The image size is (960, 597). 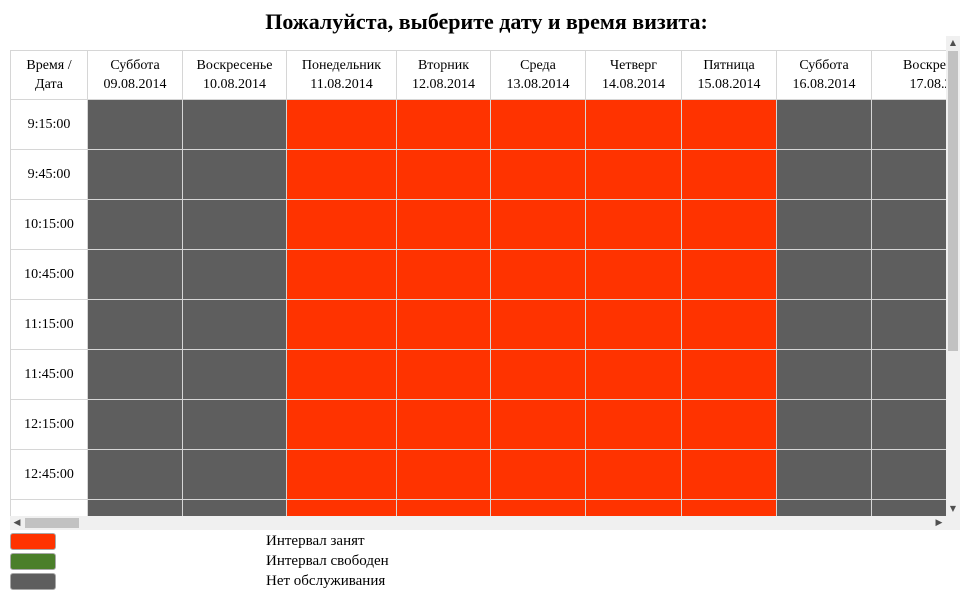 What do you see at coordinates (953, 42) in the screenshot?
I see `scroll-up-icon: ▲` at bounding box center [953, 42].